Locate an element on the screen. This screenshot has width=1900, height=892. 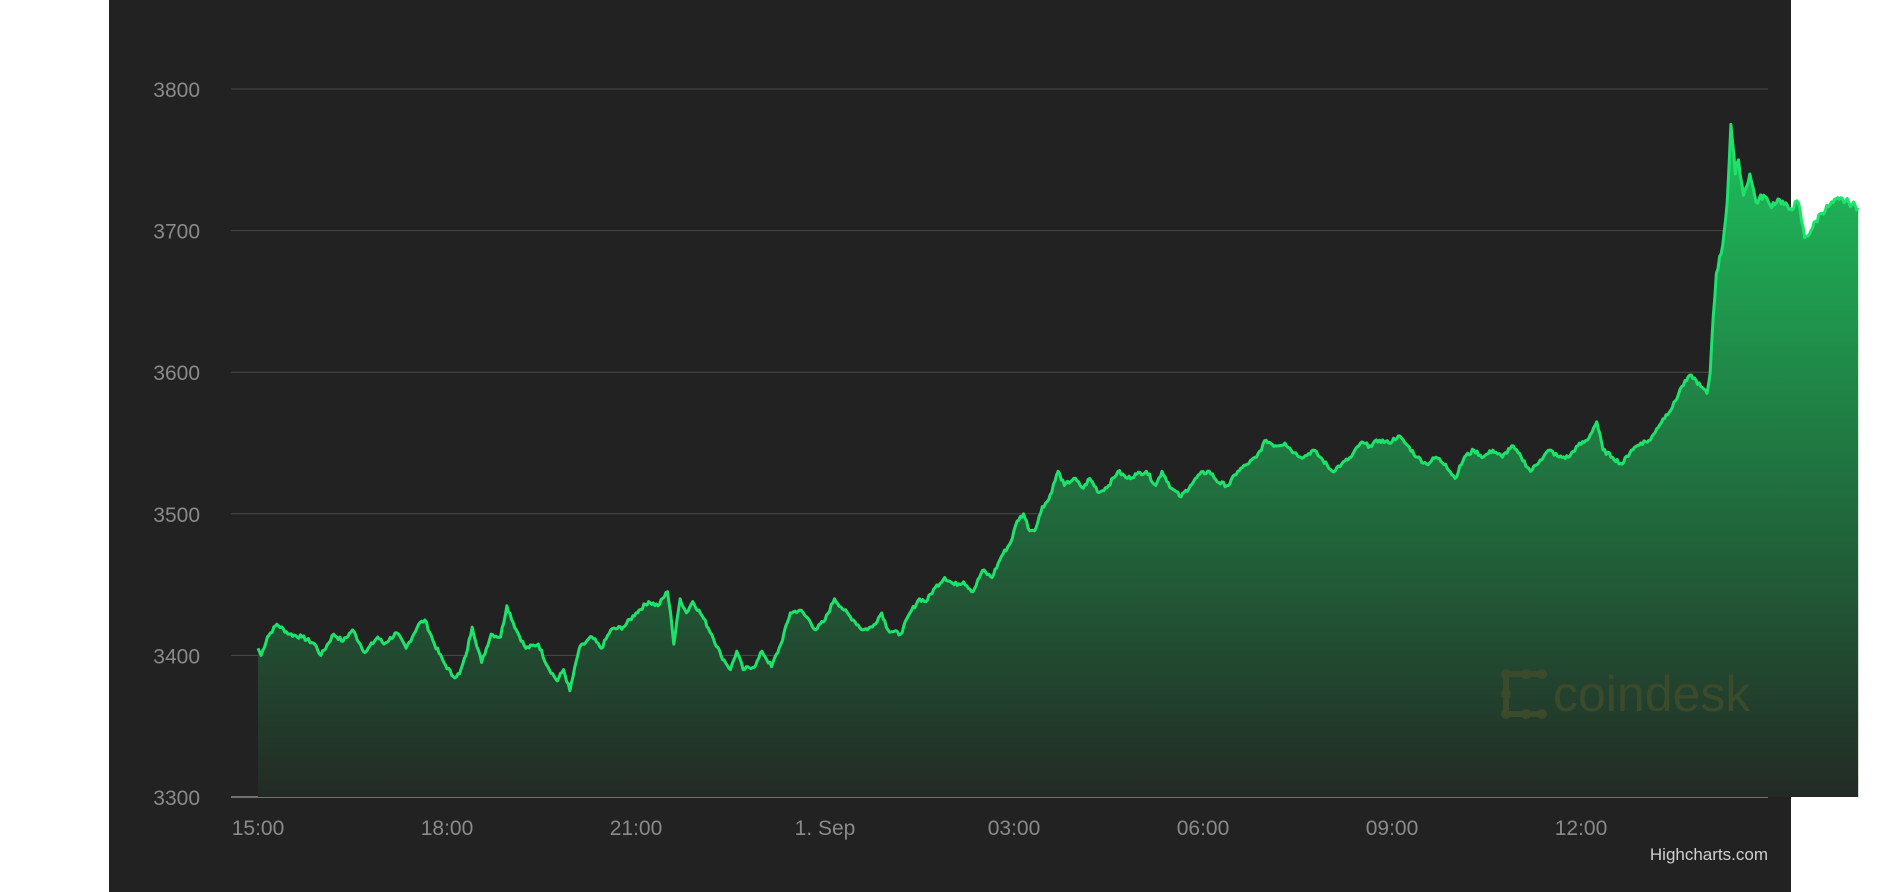
coindesk-watermark: coindesk is located at coordinates (1626, 694).